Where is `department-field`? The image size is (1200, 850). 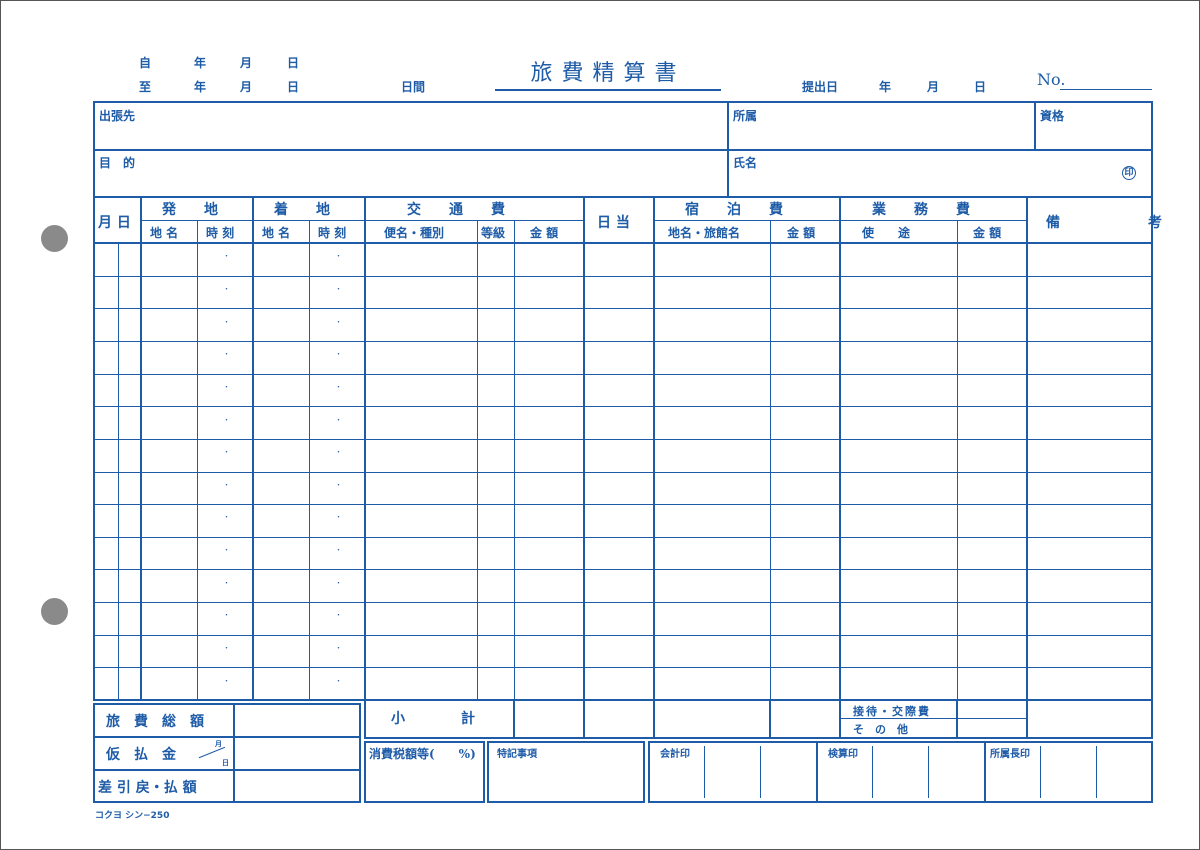 department-field is located at coordinates (881, 125).